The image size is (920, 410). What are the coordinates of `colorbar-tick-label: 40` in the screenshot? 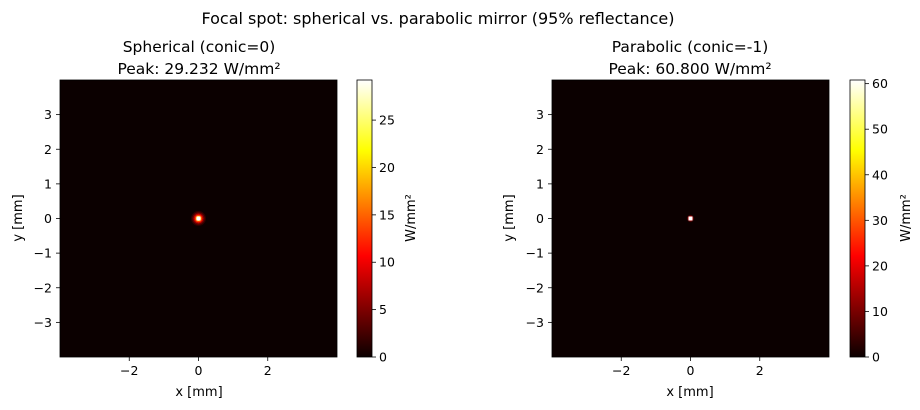 It's located at (880, 174).